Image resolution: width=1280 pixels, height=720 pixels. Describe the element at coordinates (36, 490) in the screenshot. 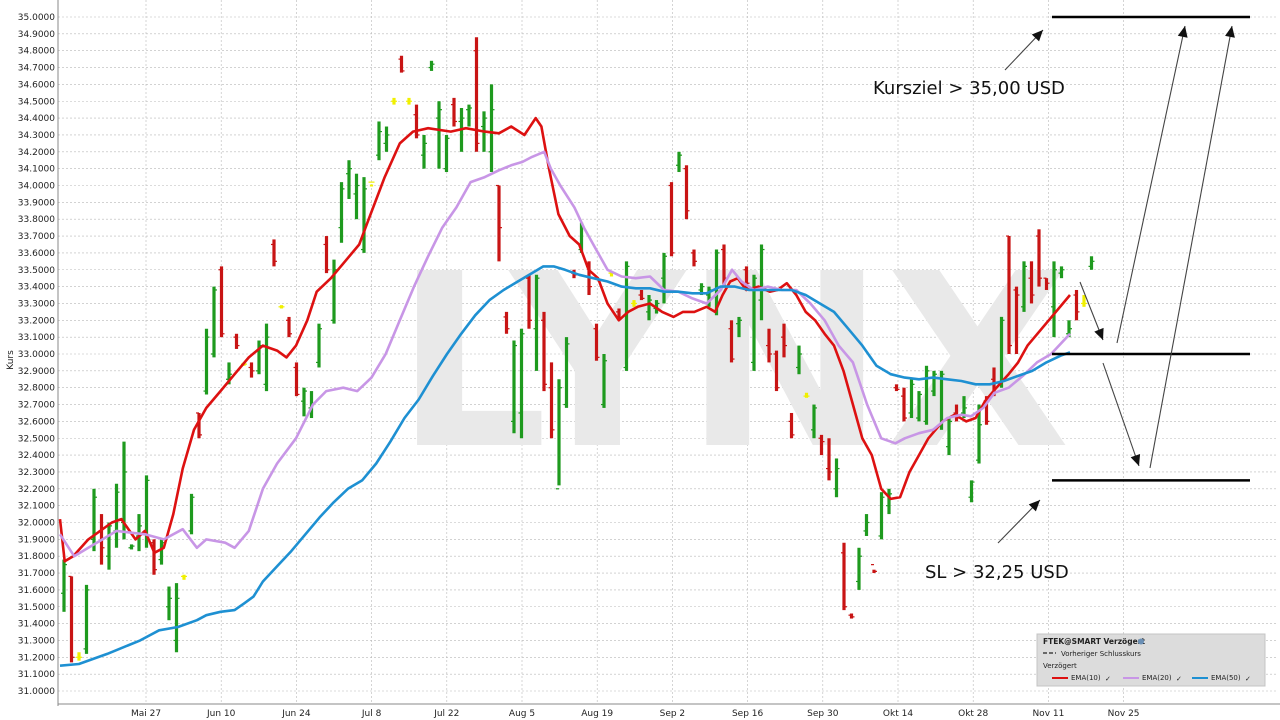

I see `y-tick-label: 32.2000` at that location.